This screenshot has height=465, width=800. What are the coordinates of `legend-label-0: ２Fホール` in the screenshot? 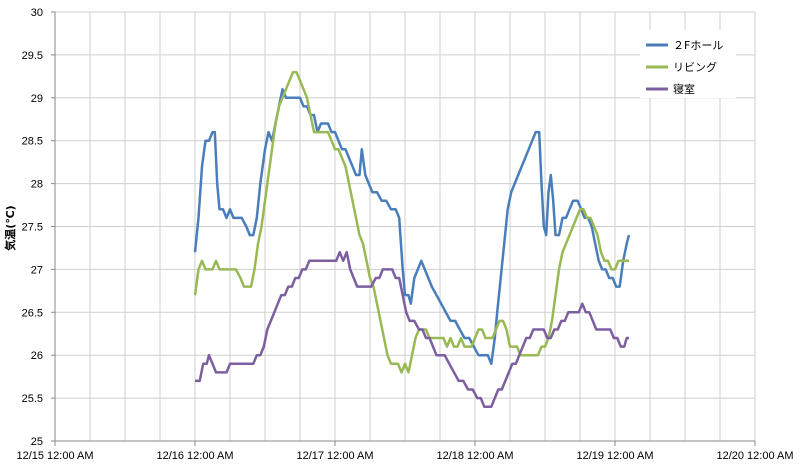 It's located at (698, 45).